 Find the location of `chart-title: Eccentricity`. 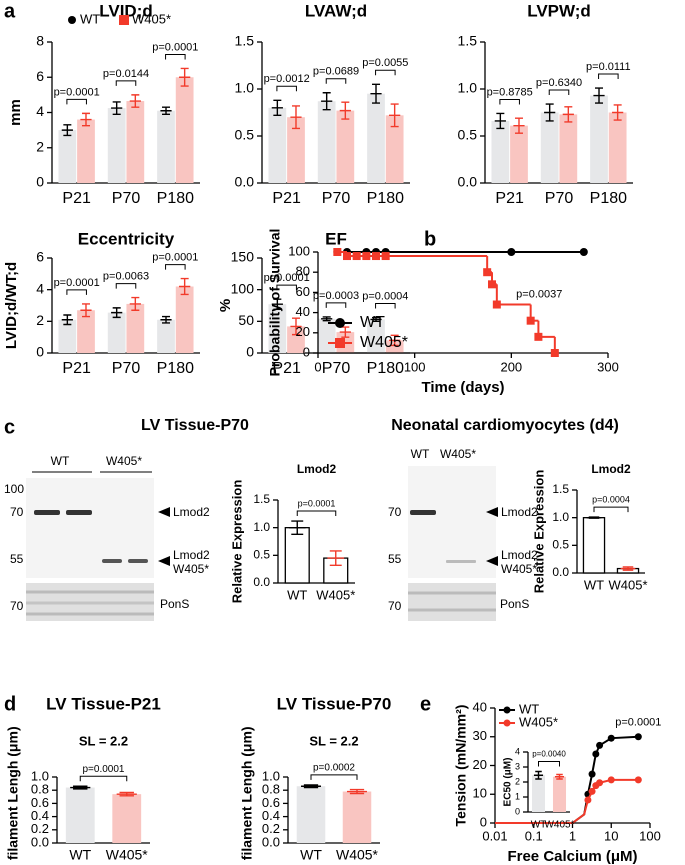

chart-title: Eccentricity is located at coordinates (126, 238).